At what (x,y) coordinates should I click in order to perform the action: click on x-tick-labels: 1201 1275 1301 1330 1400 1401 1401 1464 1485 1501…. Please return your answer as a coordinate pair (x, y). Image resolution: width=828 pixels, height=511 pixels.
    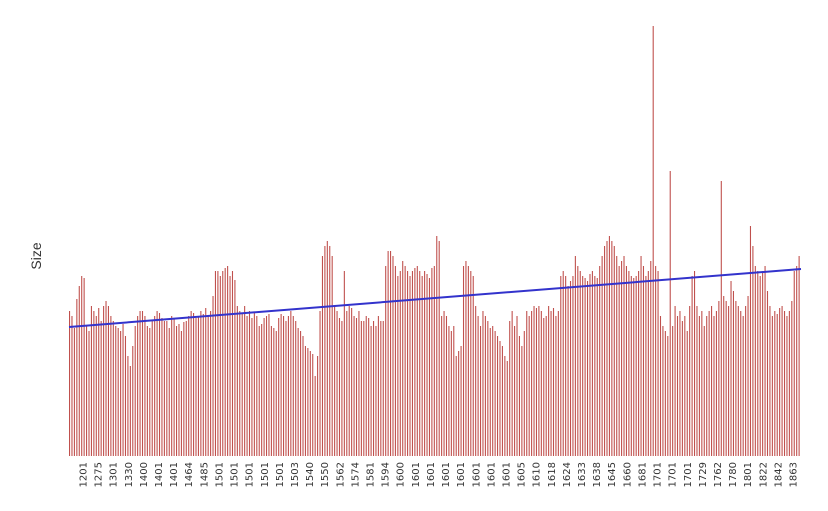
    Looking at the image, I should click on (439, 474).